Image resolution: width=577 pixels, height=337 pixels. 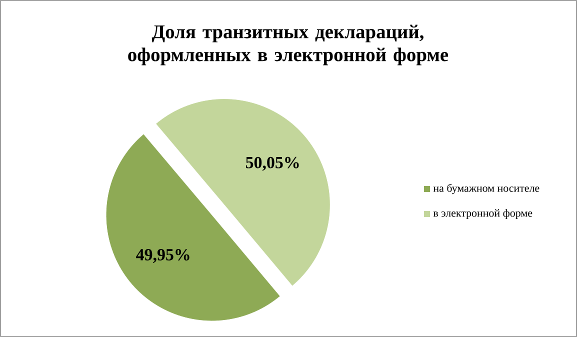 I want to click on legend-label: в электронной форме, so click(x=482, y=214).